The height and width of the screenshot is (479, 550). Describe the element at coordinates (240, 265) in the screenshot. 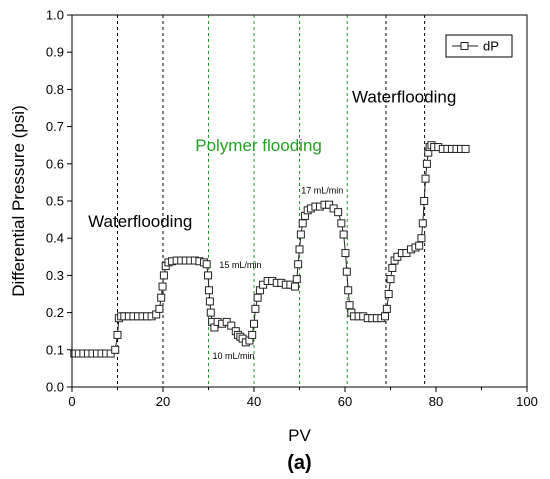

I see `annotation-4: 15 mL/min` at that location.